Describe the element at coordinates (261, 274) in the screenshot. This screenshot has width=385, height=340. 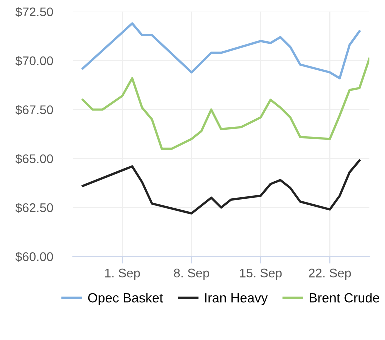
I see `x-tick-label: 15. Sep` at that location.